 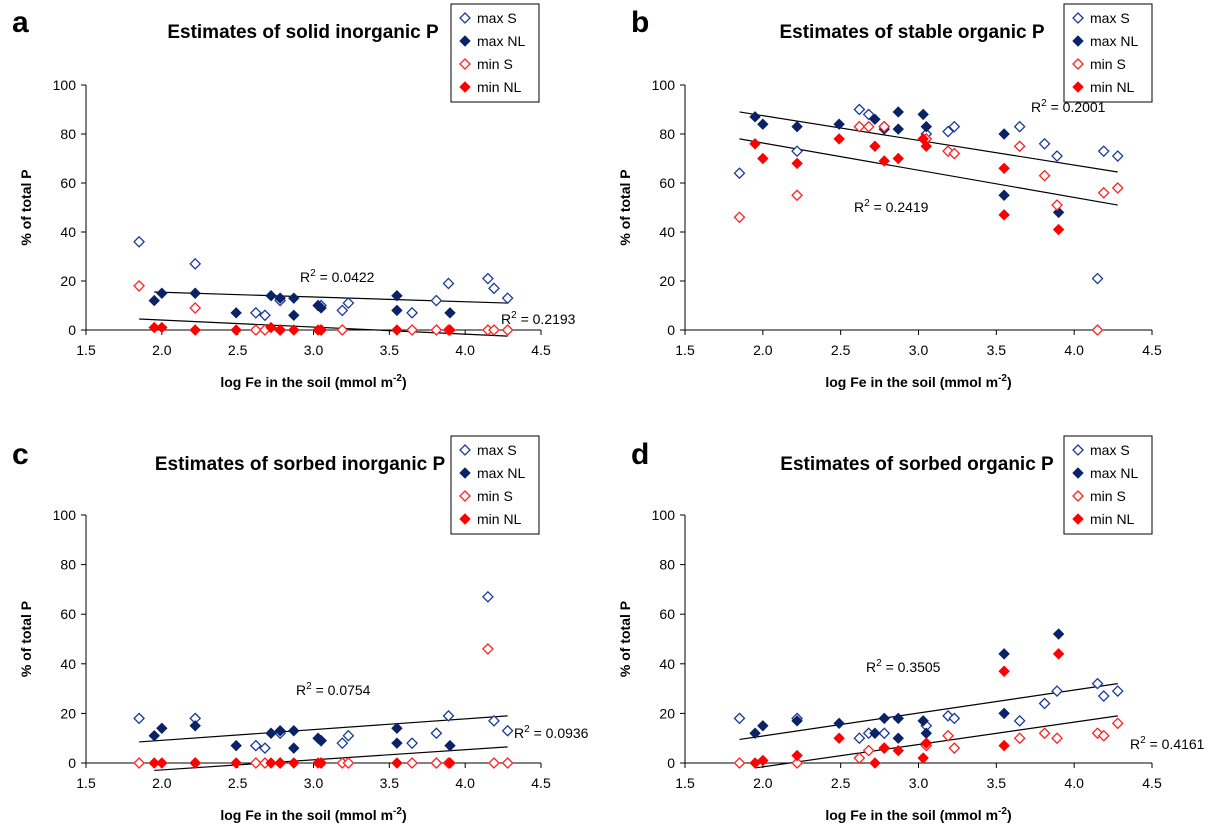 I want to click on panel-letter: c, so click(x=20, y=454).